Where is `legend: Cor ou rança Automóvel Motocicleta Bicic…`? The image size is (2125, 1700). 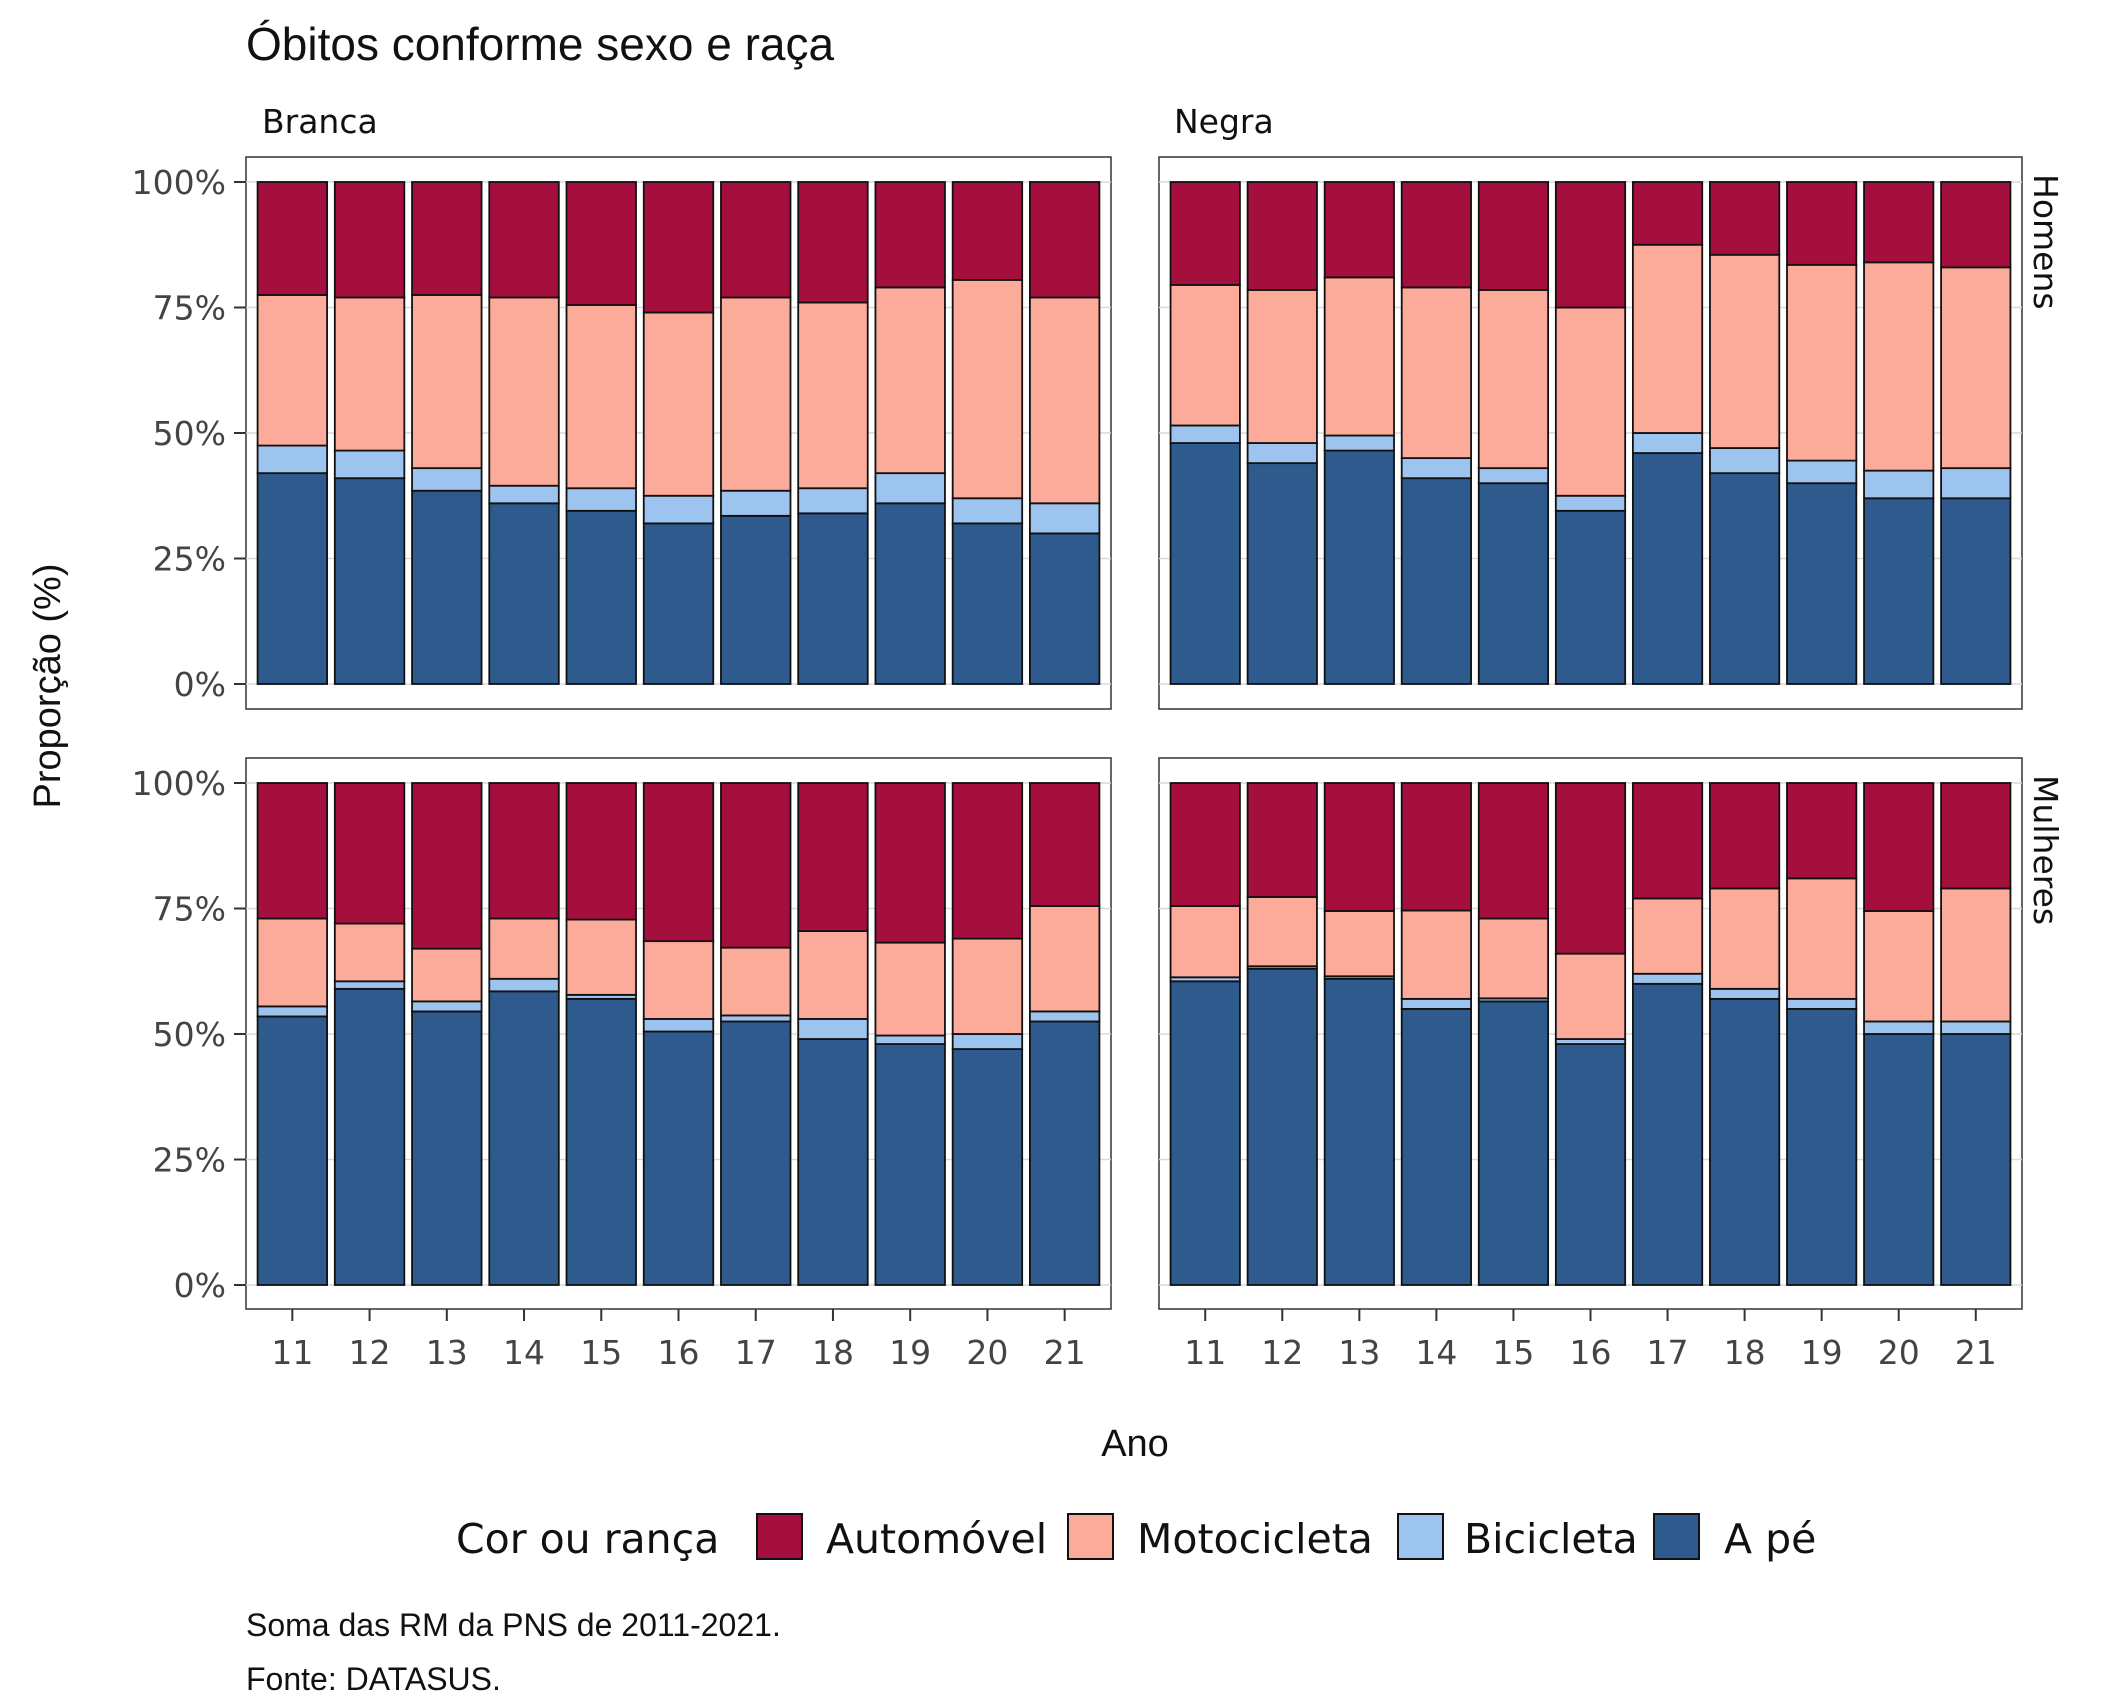
legend: Cor ou rança Automóvel Motocicleta Bicic… is located at coordinates (1136, 1538).